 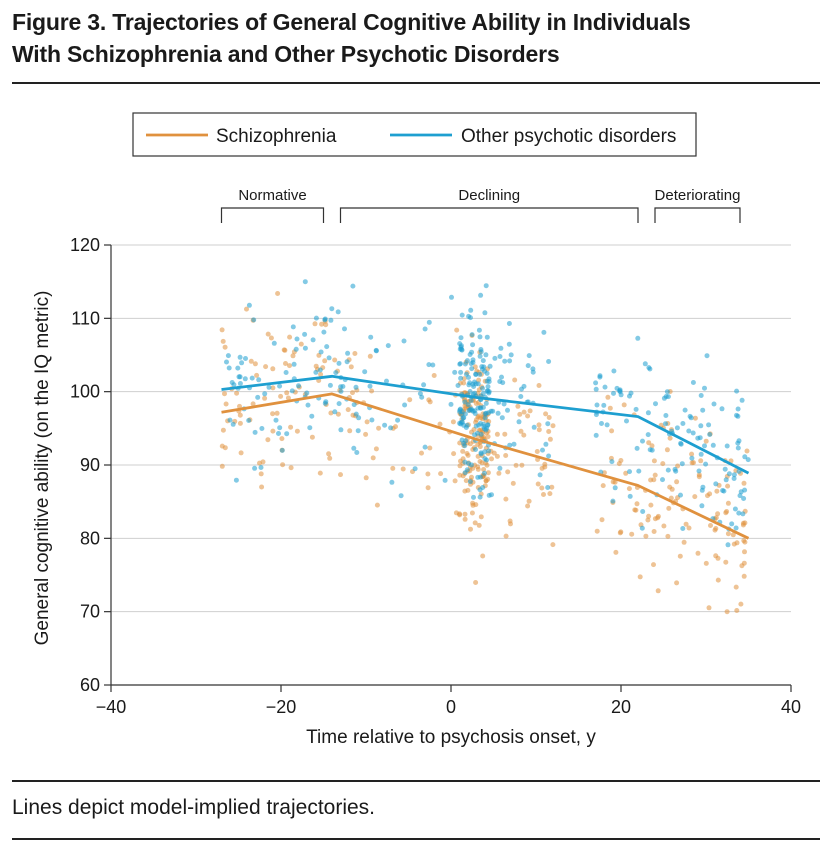 I want to click on x-tick-label: −20, so click(x=281, y=707).